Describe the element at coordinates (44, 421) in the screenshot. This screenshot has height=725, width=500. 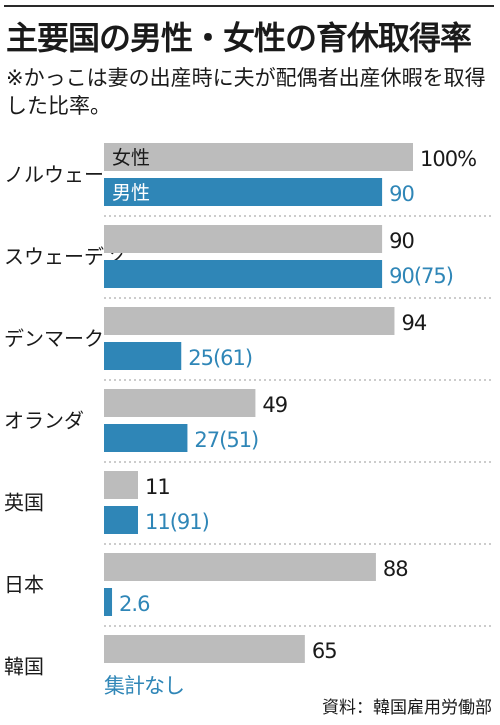
I see `country-label: オランダ` at that location.